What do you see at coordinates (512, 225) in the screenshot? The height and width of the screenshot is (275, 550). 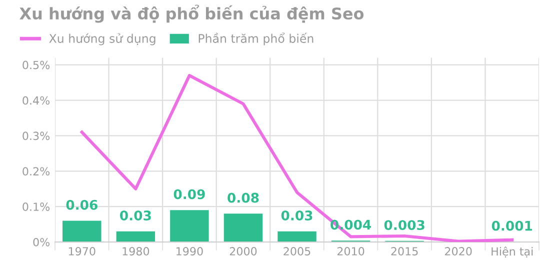 I see `data-label: 0.001` at bounding box center [512, 225].